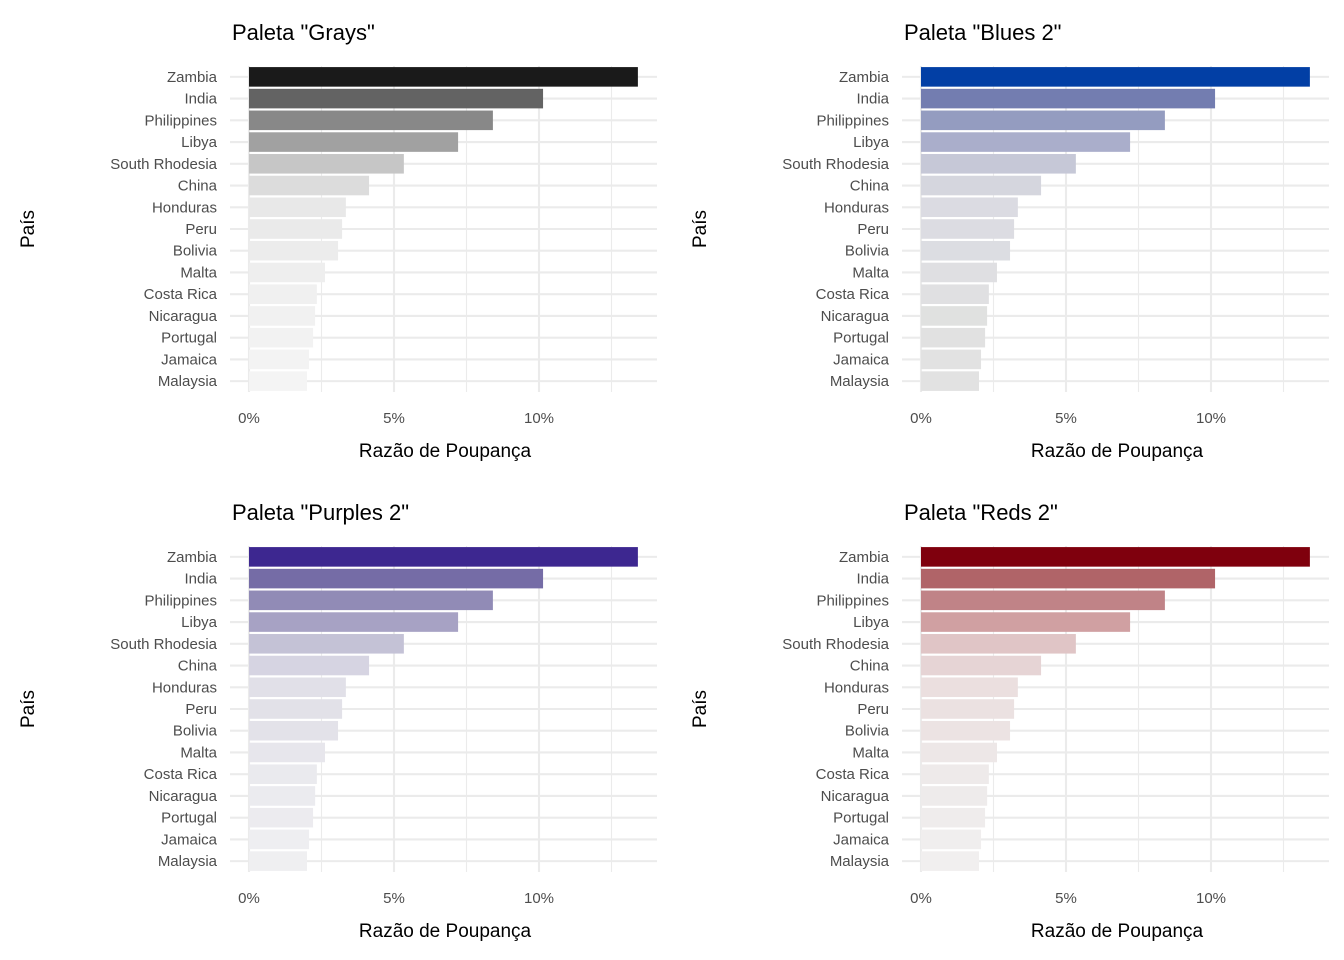 The image size is (1344, 960). What do you see at coordinates (981, 512) in the screenshot?
I see `chart-title: Paleta "Reds 2"` at bounding box center [981, 512].